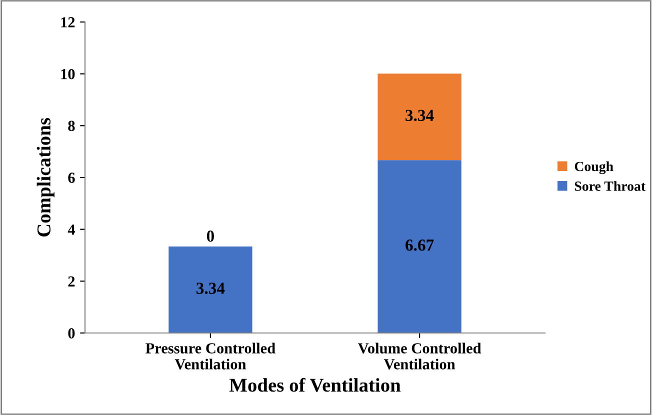  Describe the element at coordinates (420, 356) in the screenshot. I see `x-tick-label: Volume Controlled Ventilation` at that location.